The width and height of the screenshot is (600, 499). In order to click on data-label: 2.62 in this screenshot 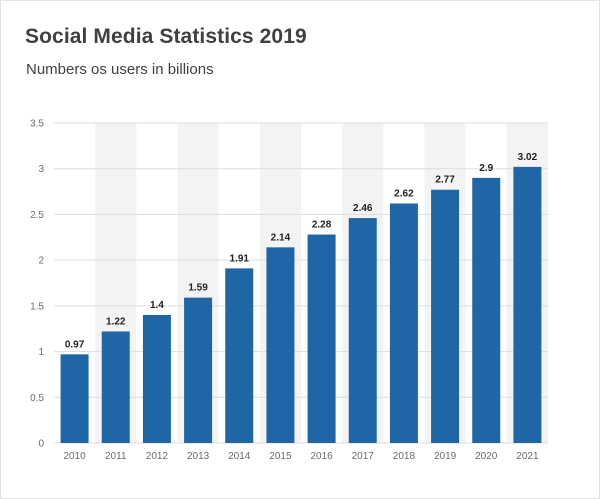, I will do `click(404, 193)`.